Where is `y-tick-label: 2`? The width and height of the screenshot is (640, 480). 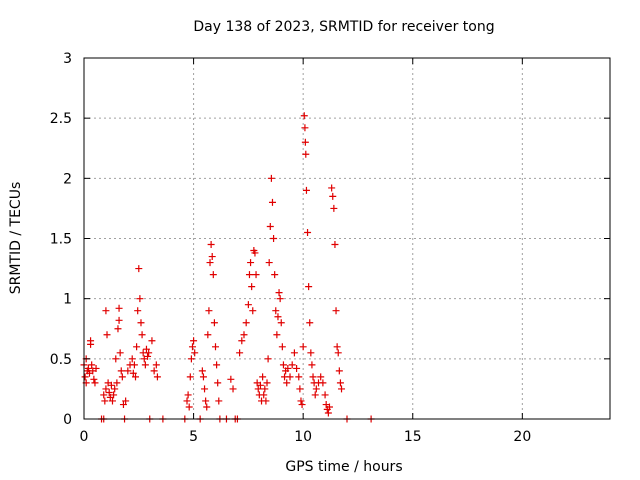 y-tick-label: 2 is located at coordinates (67, 179).